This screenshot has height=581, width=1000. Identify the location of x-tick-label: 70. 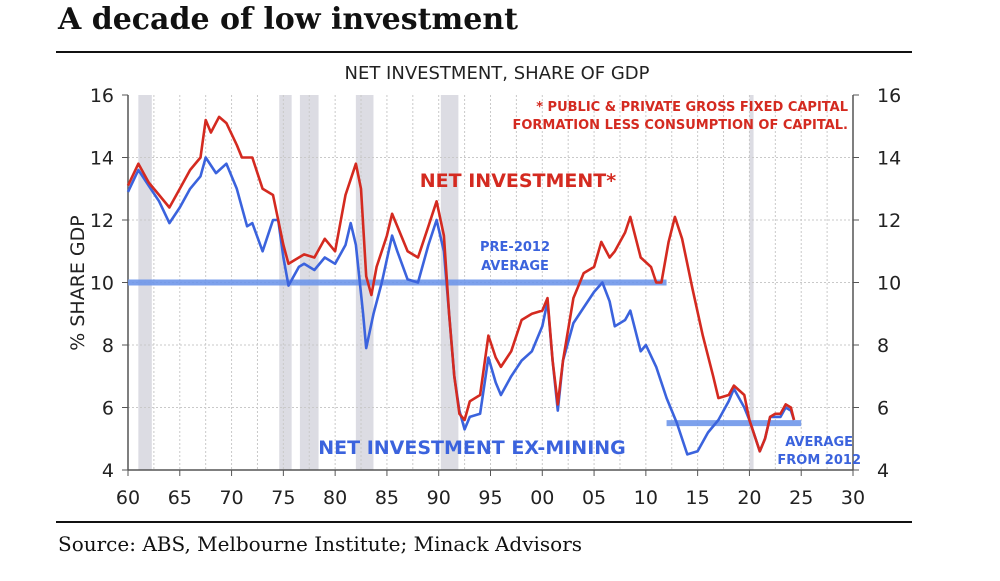
(231, 498).